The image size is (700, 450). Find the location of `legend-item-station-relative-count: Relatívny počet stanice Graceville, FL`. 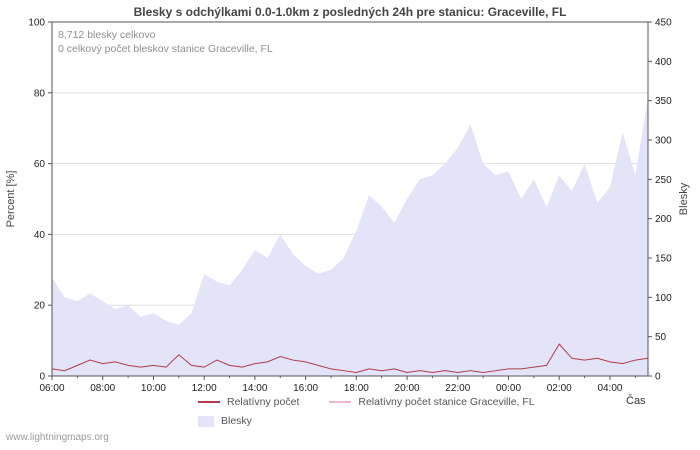

legend-item-station-relative-count: Relatívny počet stanice Graceville, FL is located at coordinates (432, 402).